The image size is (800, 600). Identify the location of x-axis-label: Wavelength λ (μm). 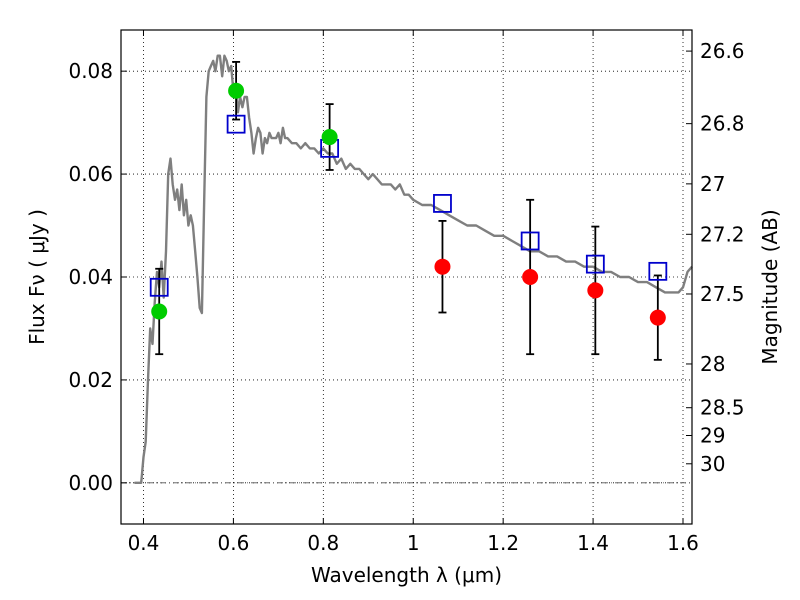
(406, 575).